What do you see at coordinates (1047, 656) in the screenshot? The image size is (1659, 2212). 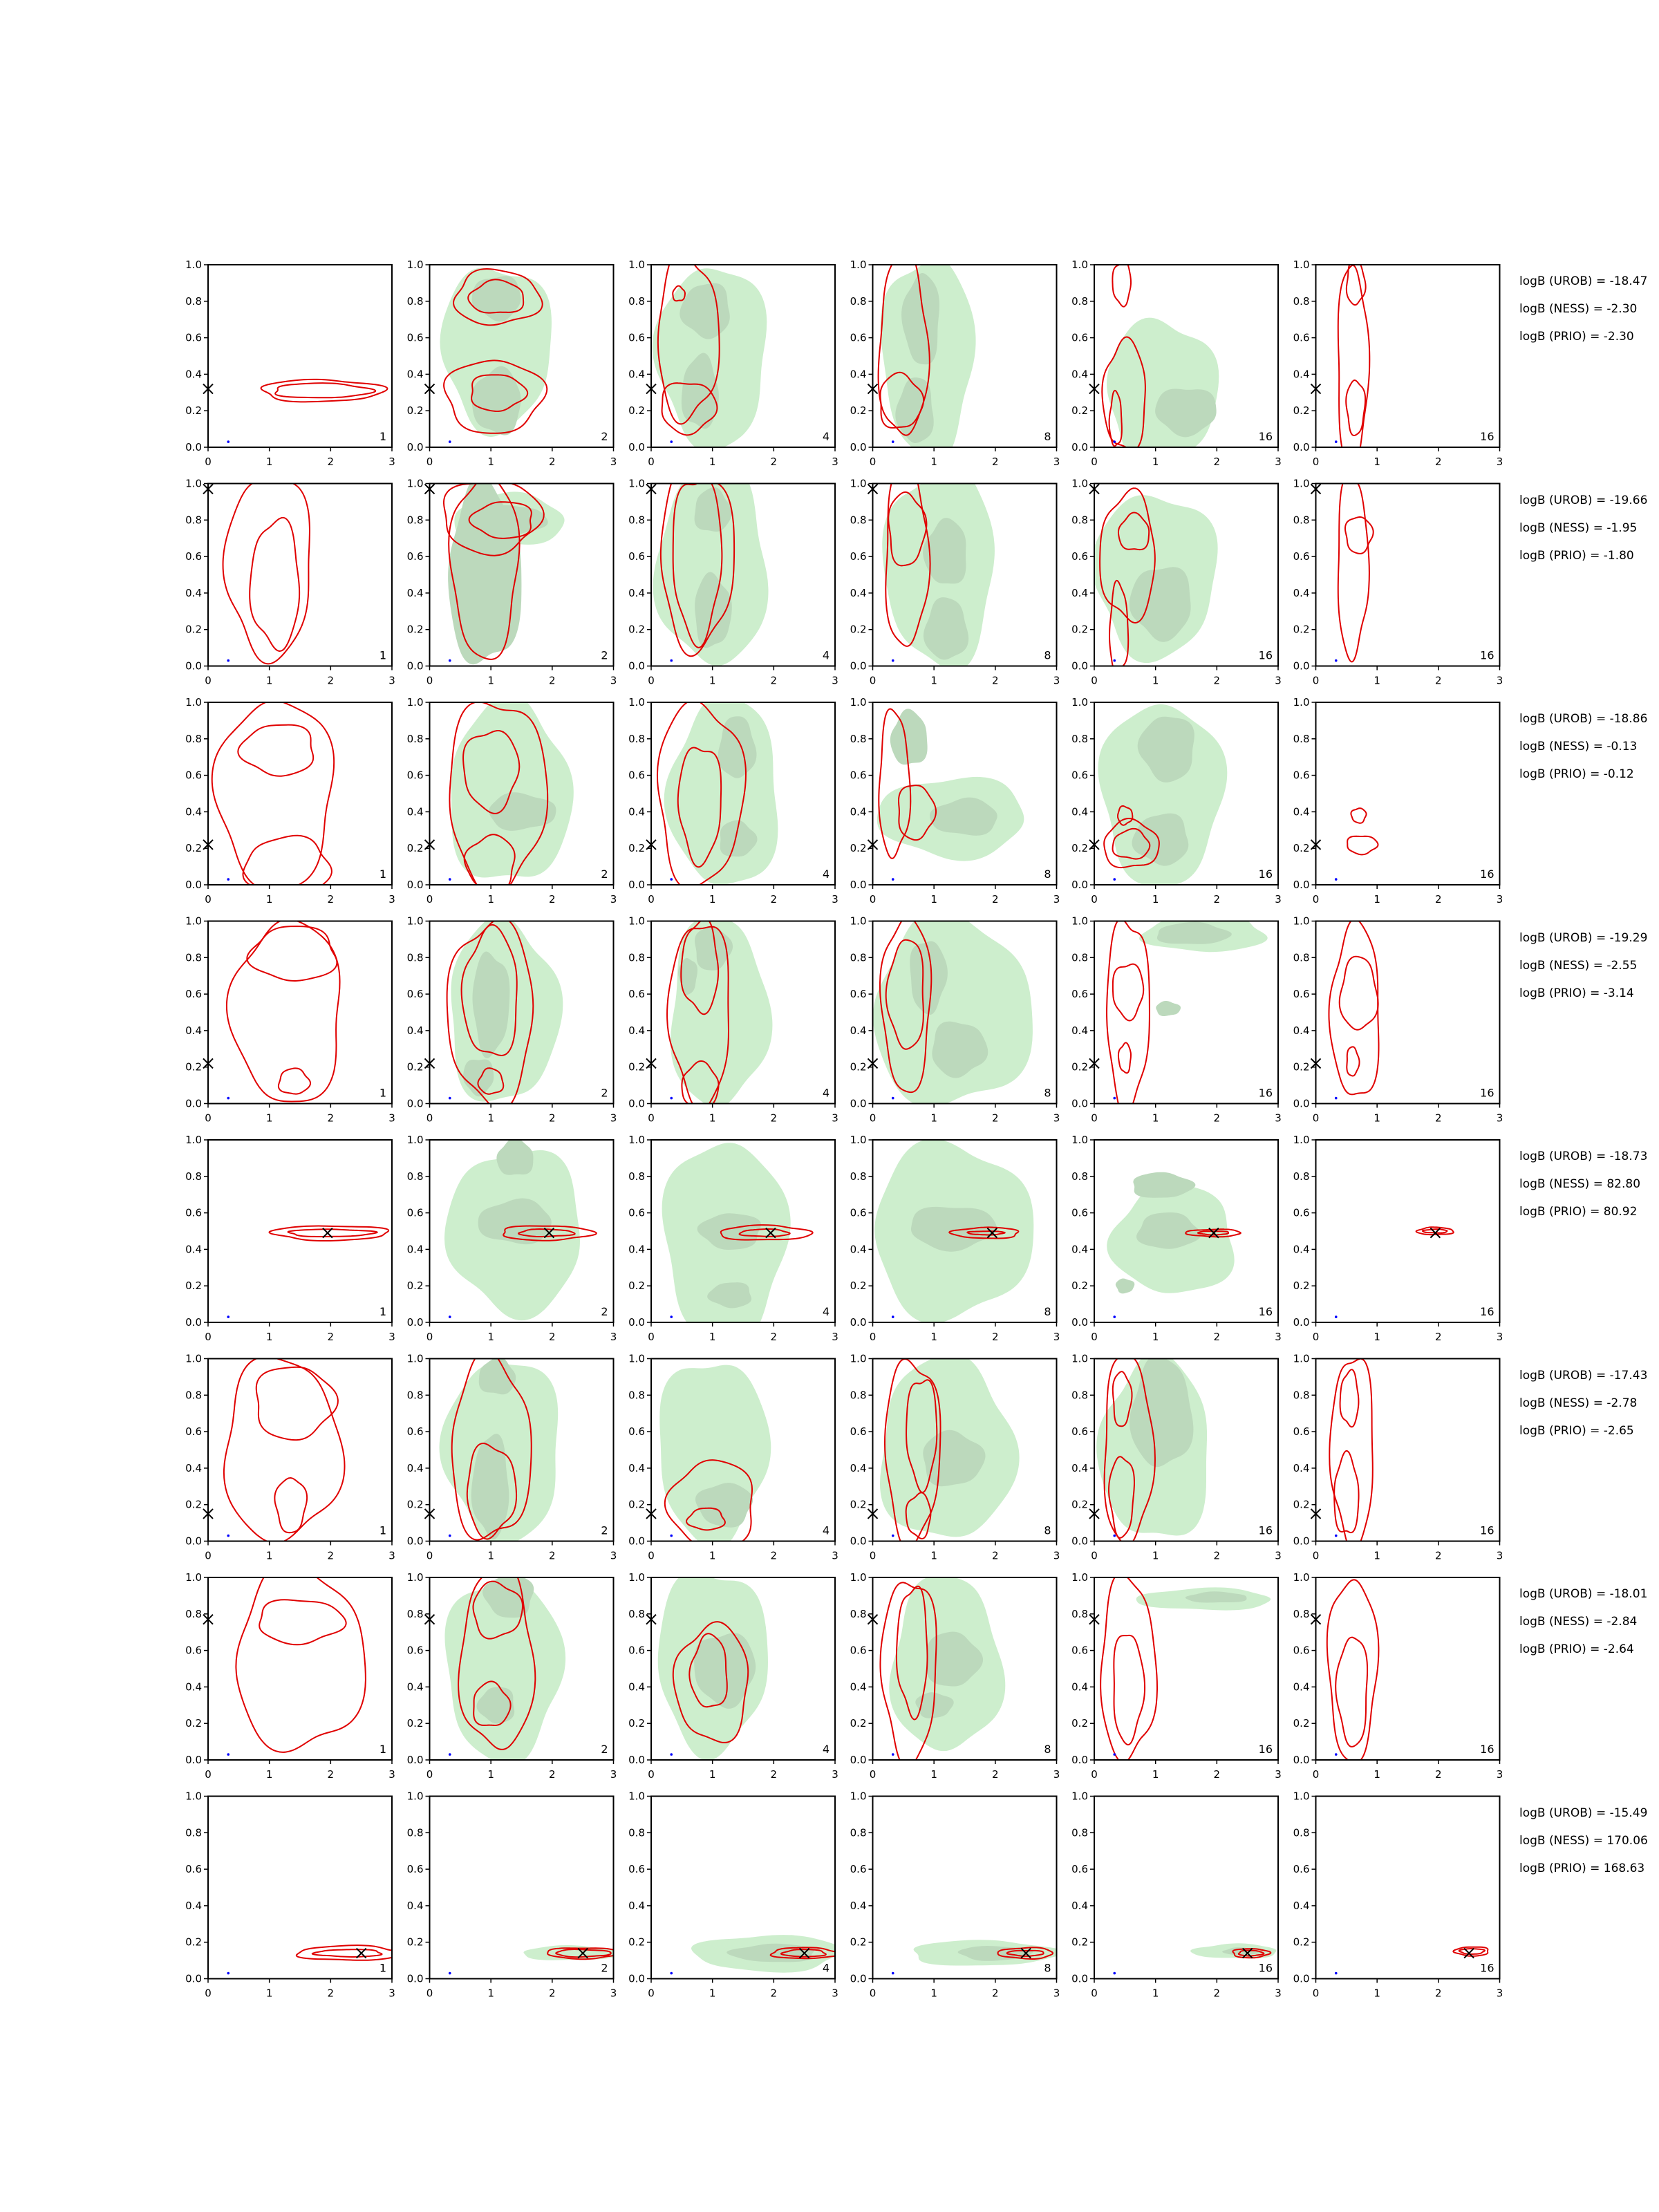 I see `panel-label: 8` at bounding box center [1047, 656].